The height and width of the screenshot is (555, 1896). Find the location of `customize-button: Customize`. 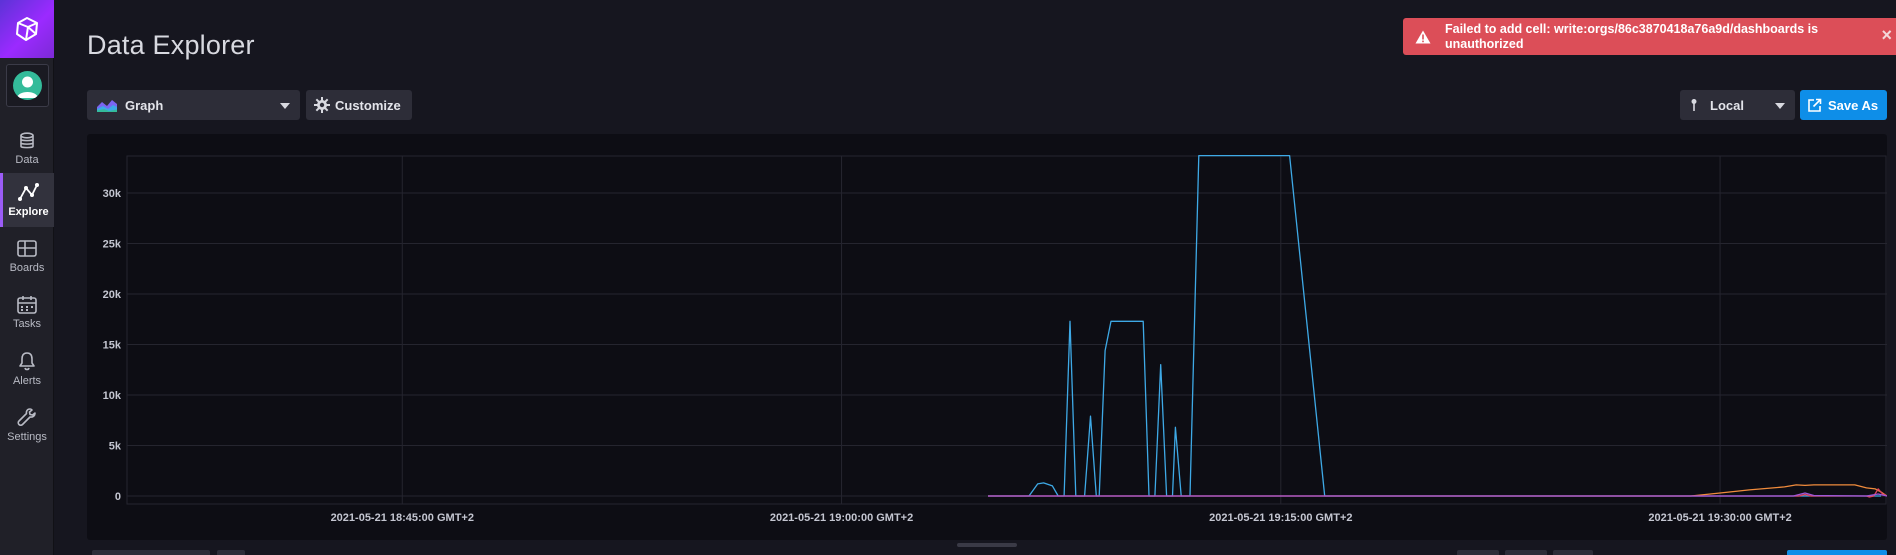

customize-button: Customize is located at coordinates (359, 105).